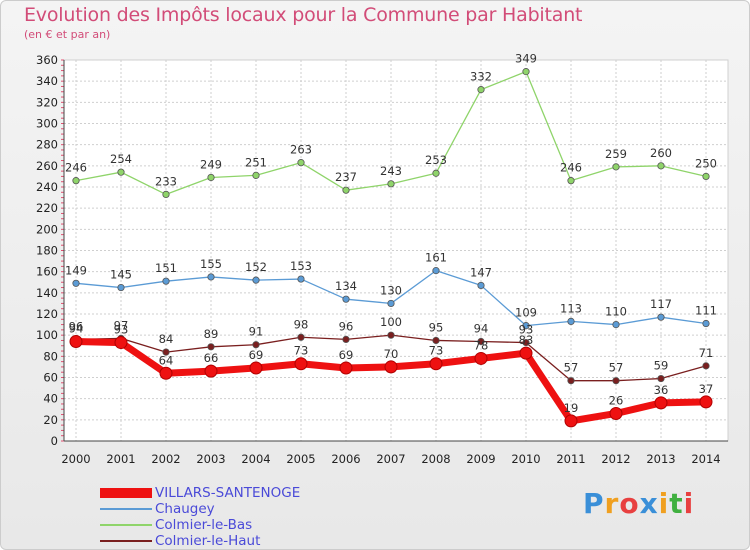 The image size is (750, 550). What do you see at coordinates (616, 154) in the screenshot?
I see `data-label: 259` at bounding box center [616, 154].